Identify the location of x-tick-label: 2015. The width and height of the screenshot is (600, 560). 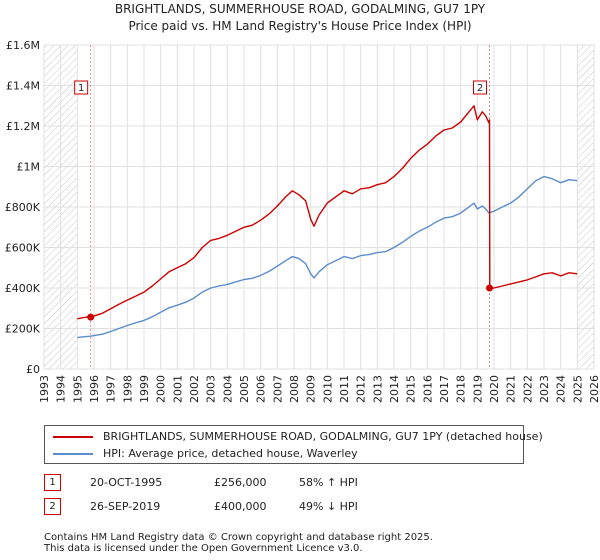
(411, 389).